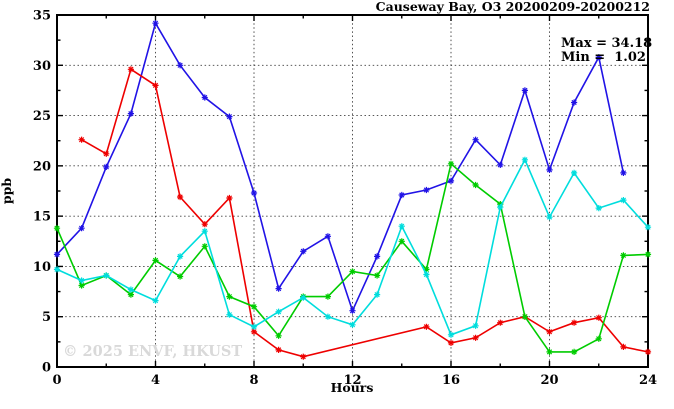 Image resolution: width=674 pixels, height=409 pixels. What do you see at coordinates (549, 380) in the screenshot?
I see `x-tick-label: 20` at bounding box center [549, 380].